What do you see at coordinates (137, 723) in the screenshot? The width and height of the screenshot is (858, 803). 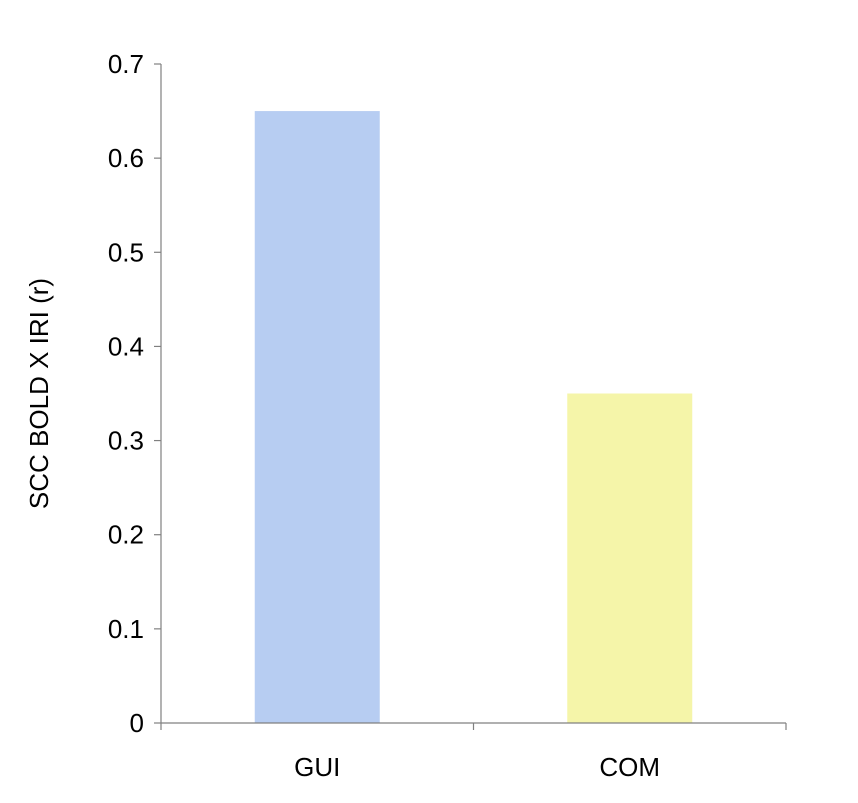 I see `y-tick-label: 0` at bounding box center [137, 723].